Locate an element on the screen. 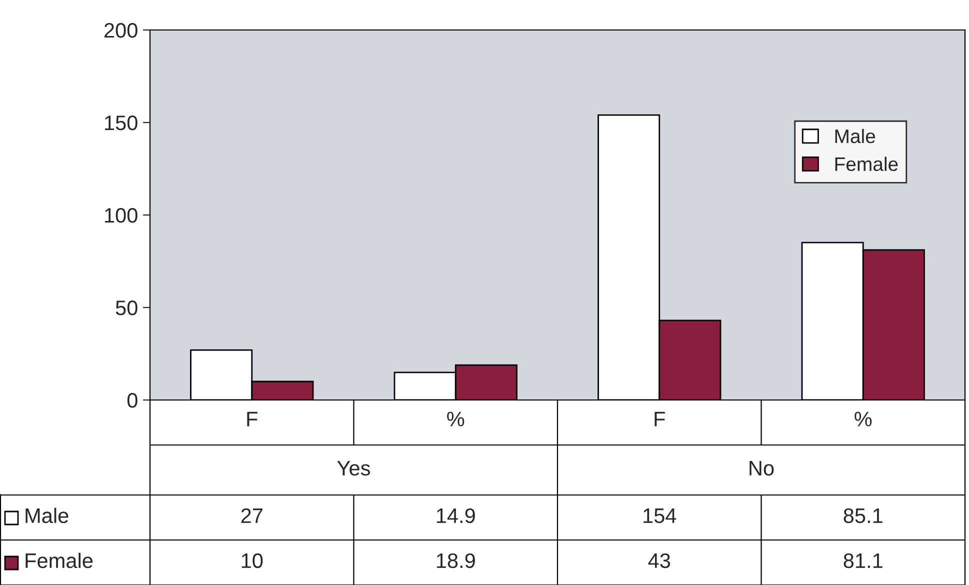 Image resolution: width=969 pixels, height=585 pixels. data-label: 43 is located at coordinates (659, 560).